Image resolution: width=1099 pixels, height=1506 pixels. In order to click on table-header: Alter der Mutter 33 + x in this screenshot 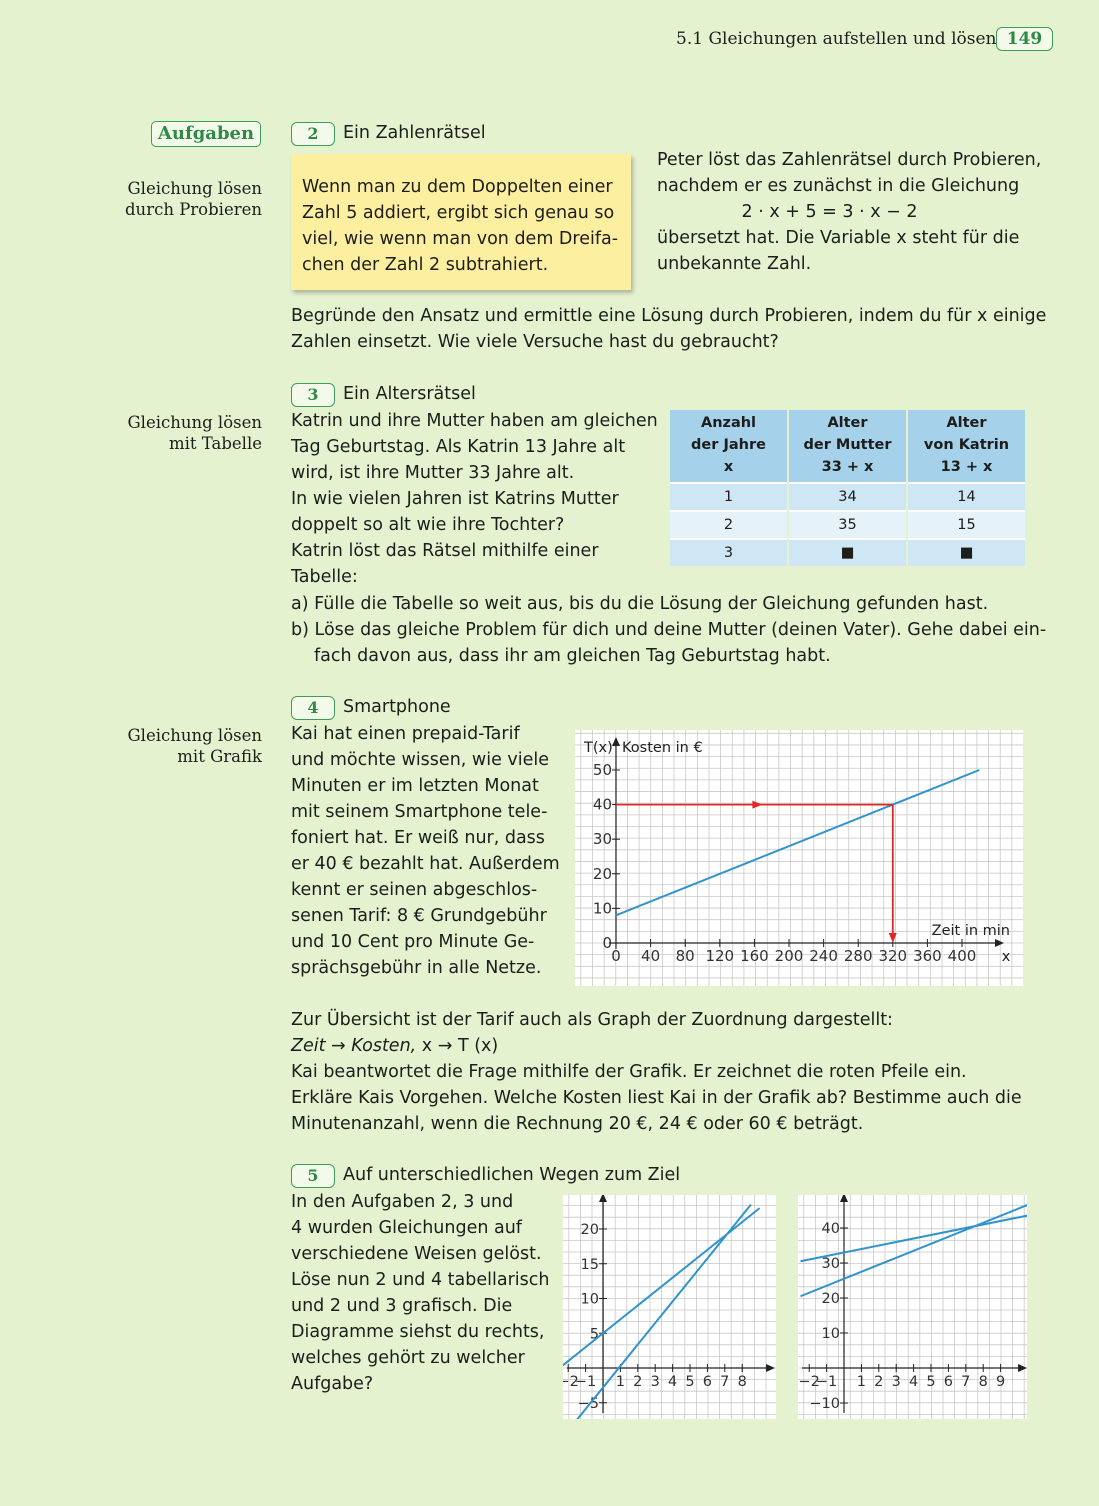, I will do `click(847, 446)`.